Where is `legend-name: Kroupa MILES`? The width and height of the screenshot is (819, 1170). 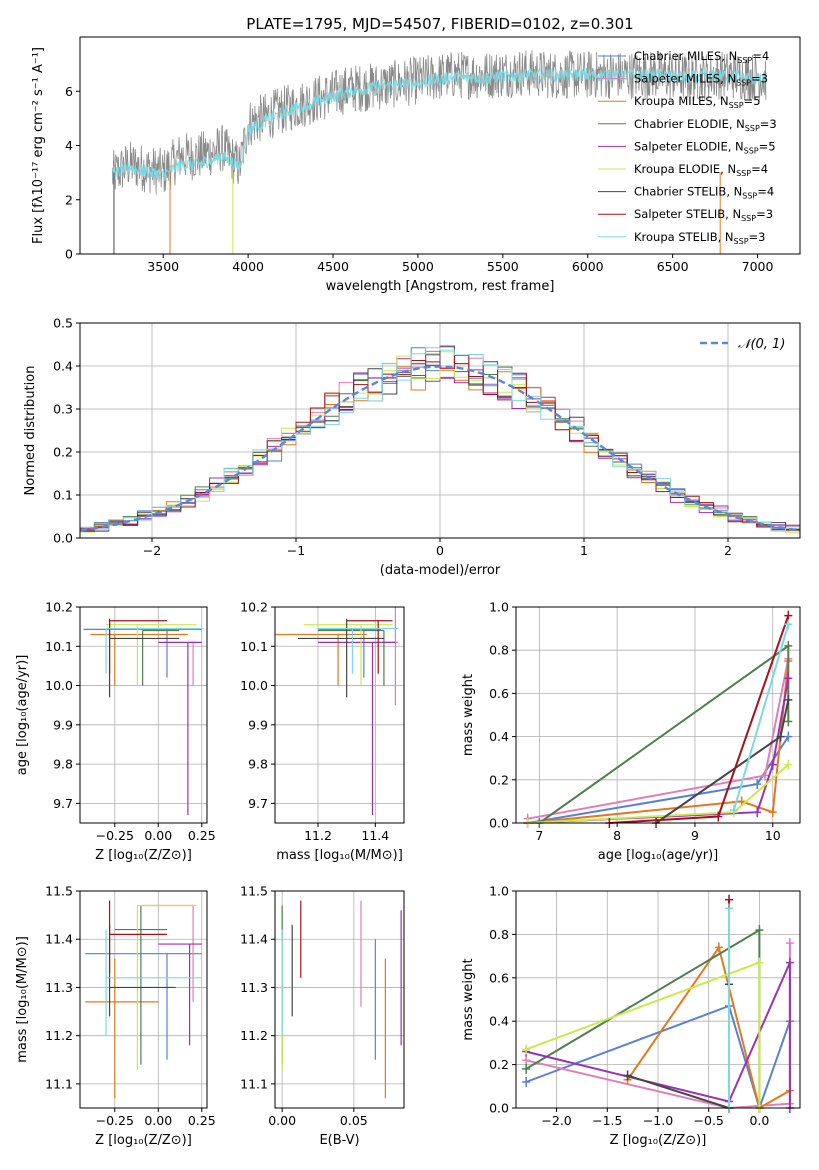 legend-name: Kroupa MILES is located at coordinates (673, 101).